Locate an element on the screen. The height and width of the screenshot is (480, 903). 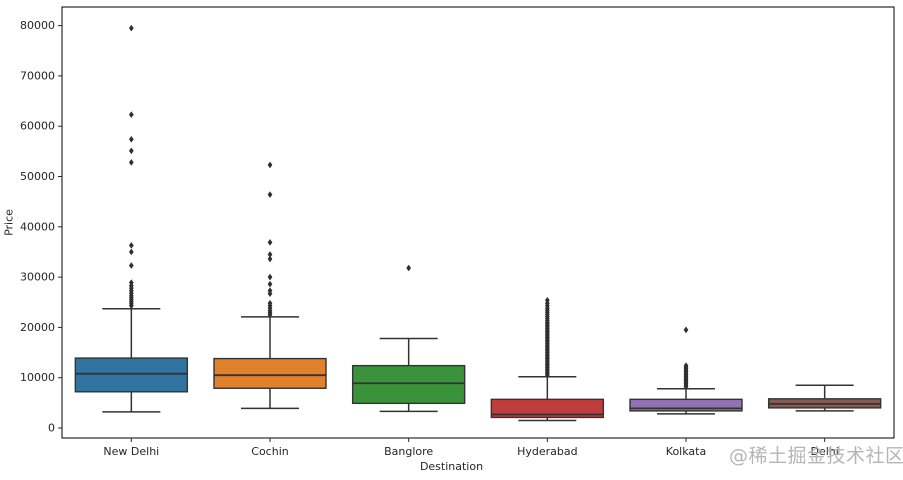
y-tick-label: 40000 is located at coordinates (37, 226).